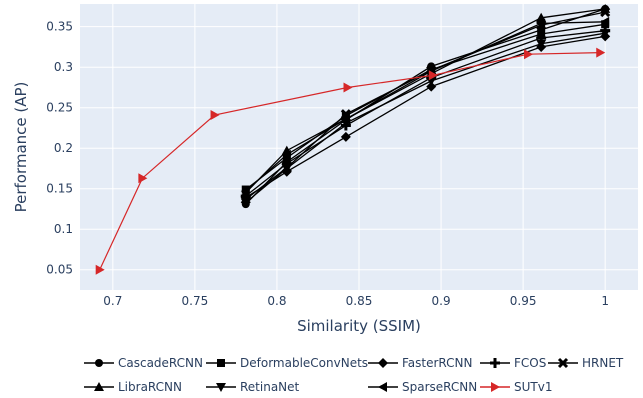 This screenshot has height=398, width=643. I want to click on legend-item-CascadeRCNN: CascadeRCNN, so click(143, 363).